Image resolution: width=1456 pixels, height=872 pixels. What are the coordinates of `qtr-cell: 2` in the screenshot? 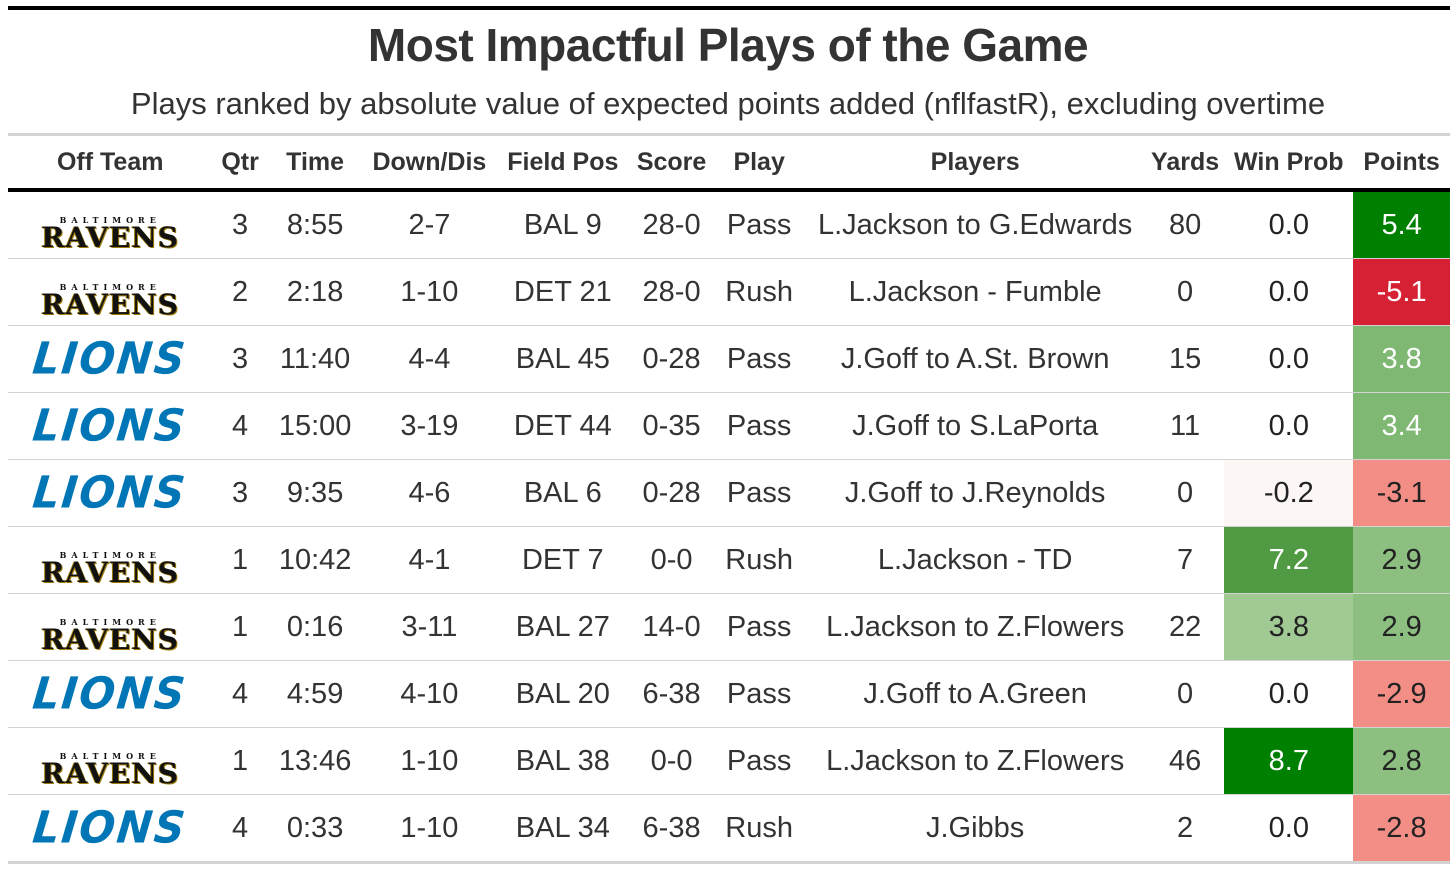 It's located at (240, 292).